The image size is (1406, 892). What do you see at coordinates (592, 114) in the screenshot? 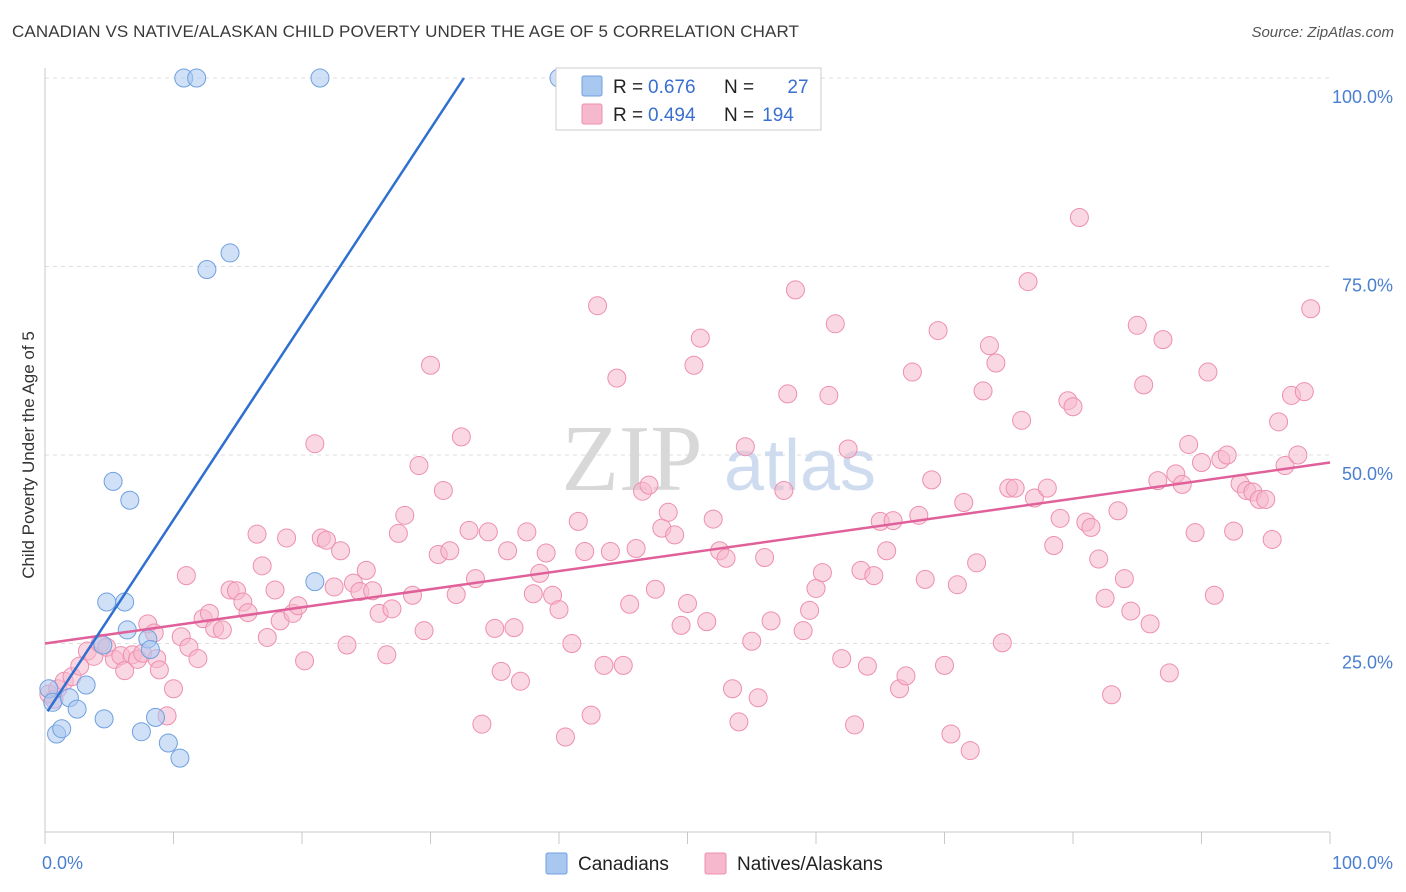
I see `legend-swatch-natives` at bounding box center [592, 114].